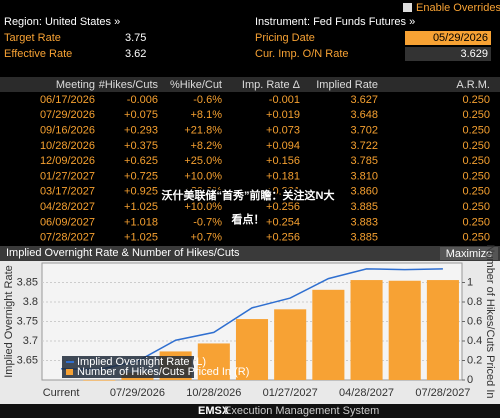 This screenshot has height=418, width=500. I want to click on column-header: Implied Rate, so click(347, 85).